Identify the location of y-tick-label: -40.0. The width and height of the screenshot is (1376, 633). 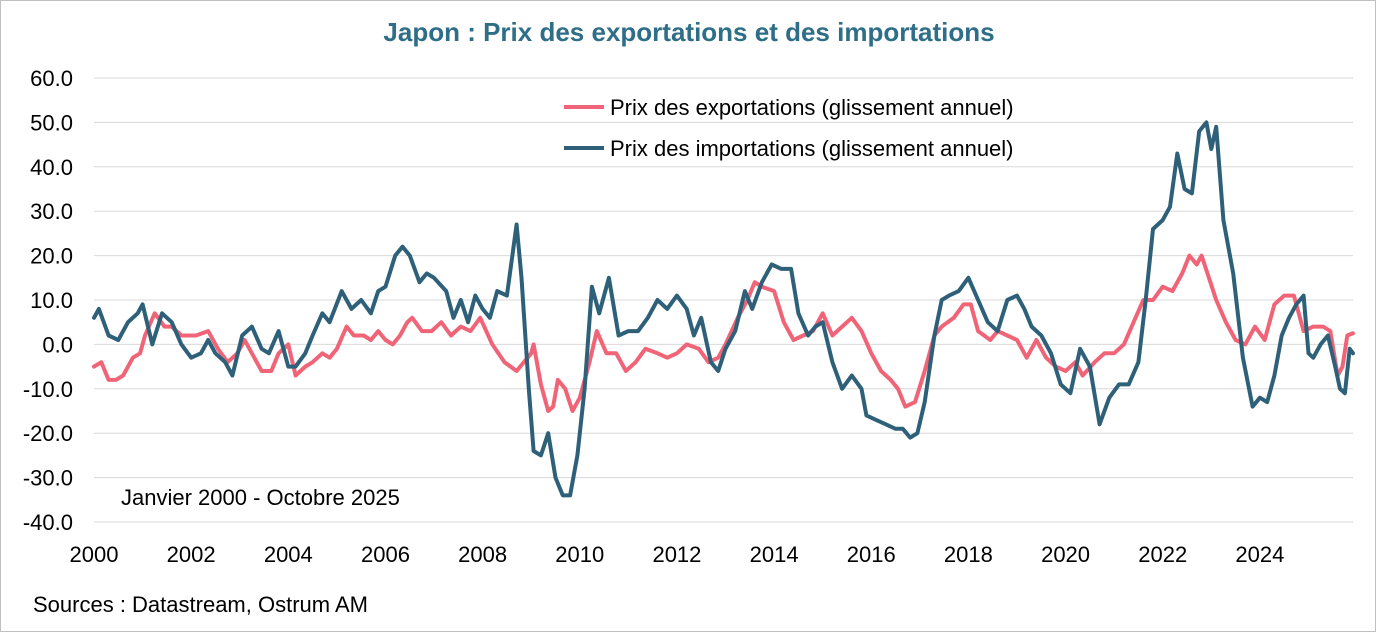
(48, 522).